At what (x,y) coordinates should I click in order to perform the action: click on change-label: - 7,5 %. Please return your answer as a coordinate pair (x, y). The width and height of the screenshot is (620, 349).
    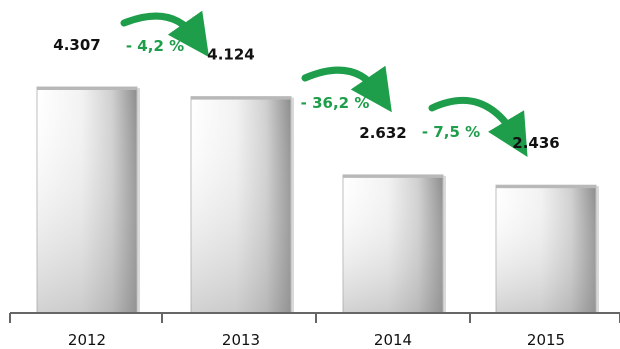
    Looking at the image, I should click on (451, 132).